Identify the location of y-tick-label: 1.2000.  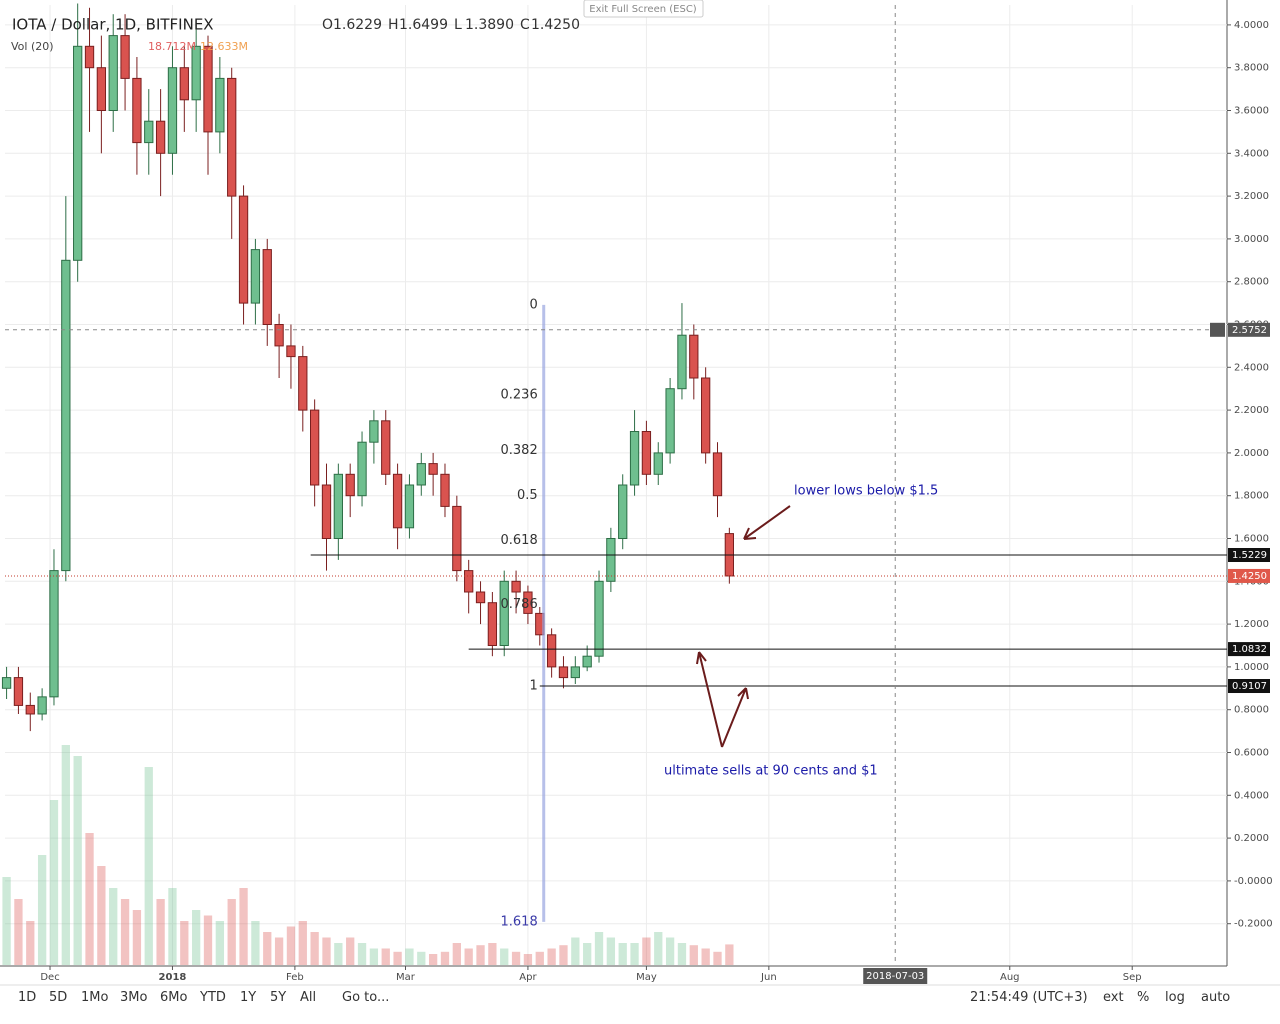
(1251, 624).